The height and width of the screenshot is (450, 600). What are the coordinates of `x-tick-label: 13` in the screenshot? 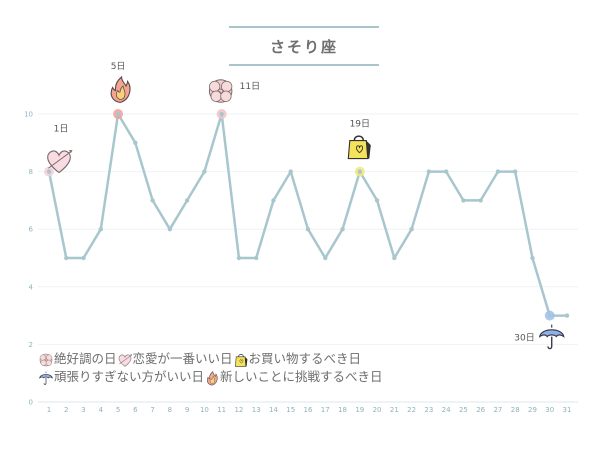 It's located at (256, 410).